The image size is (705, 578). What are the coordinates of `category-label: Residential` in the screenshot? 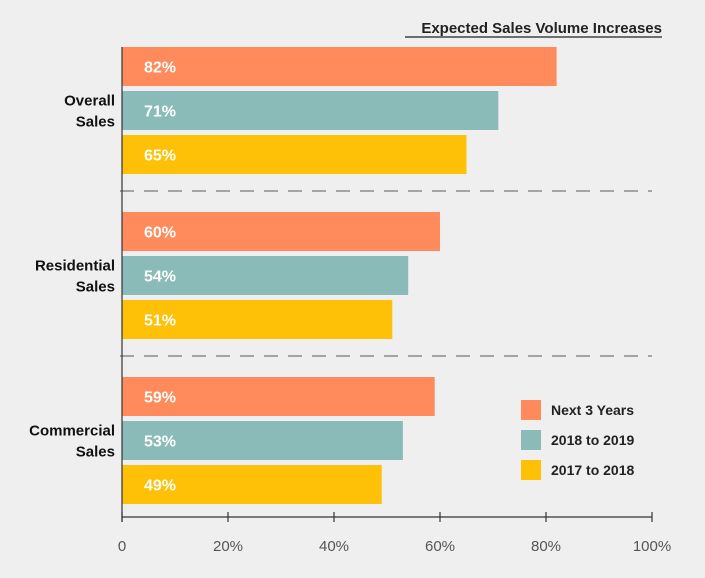 It's located at (75, 266).